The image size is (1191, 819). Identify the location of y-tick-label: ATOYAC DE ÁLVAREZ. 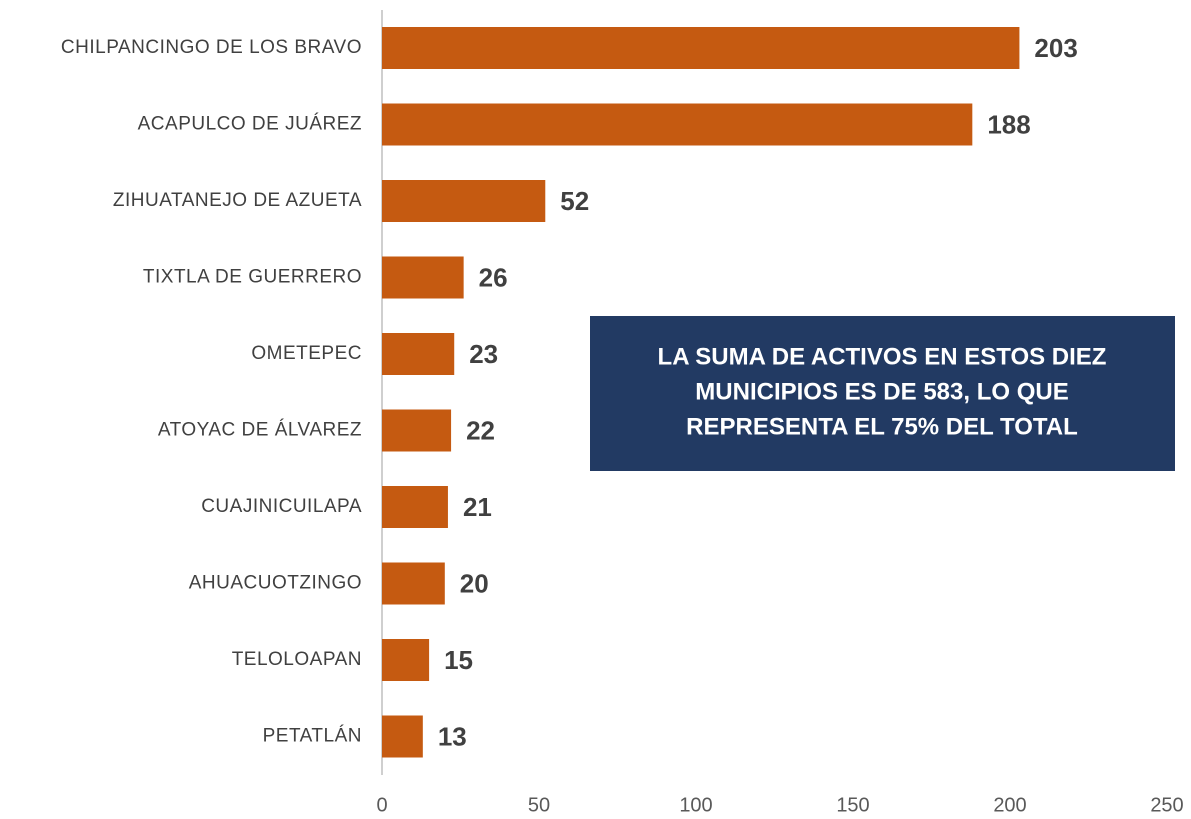
(260, 430).